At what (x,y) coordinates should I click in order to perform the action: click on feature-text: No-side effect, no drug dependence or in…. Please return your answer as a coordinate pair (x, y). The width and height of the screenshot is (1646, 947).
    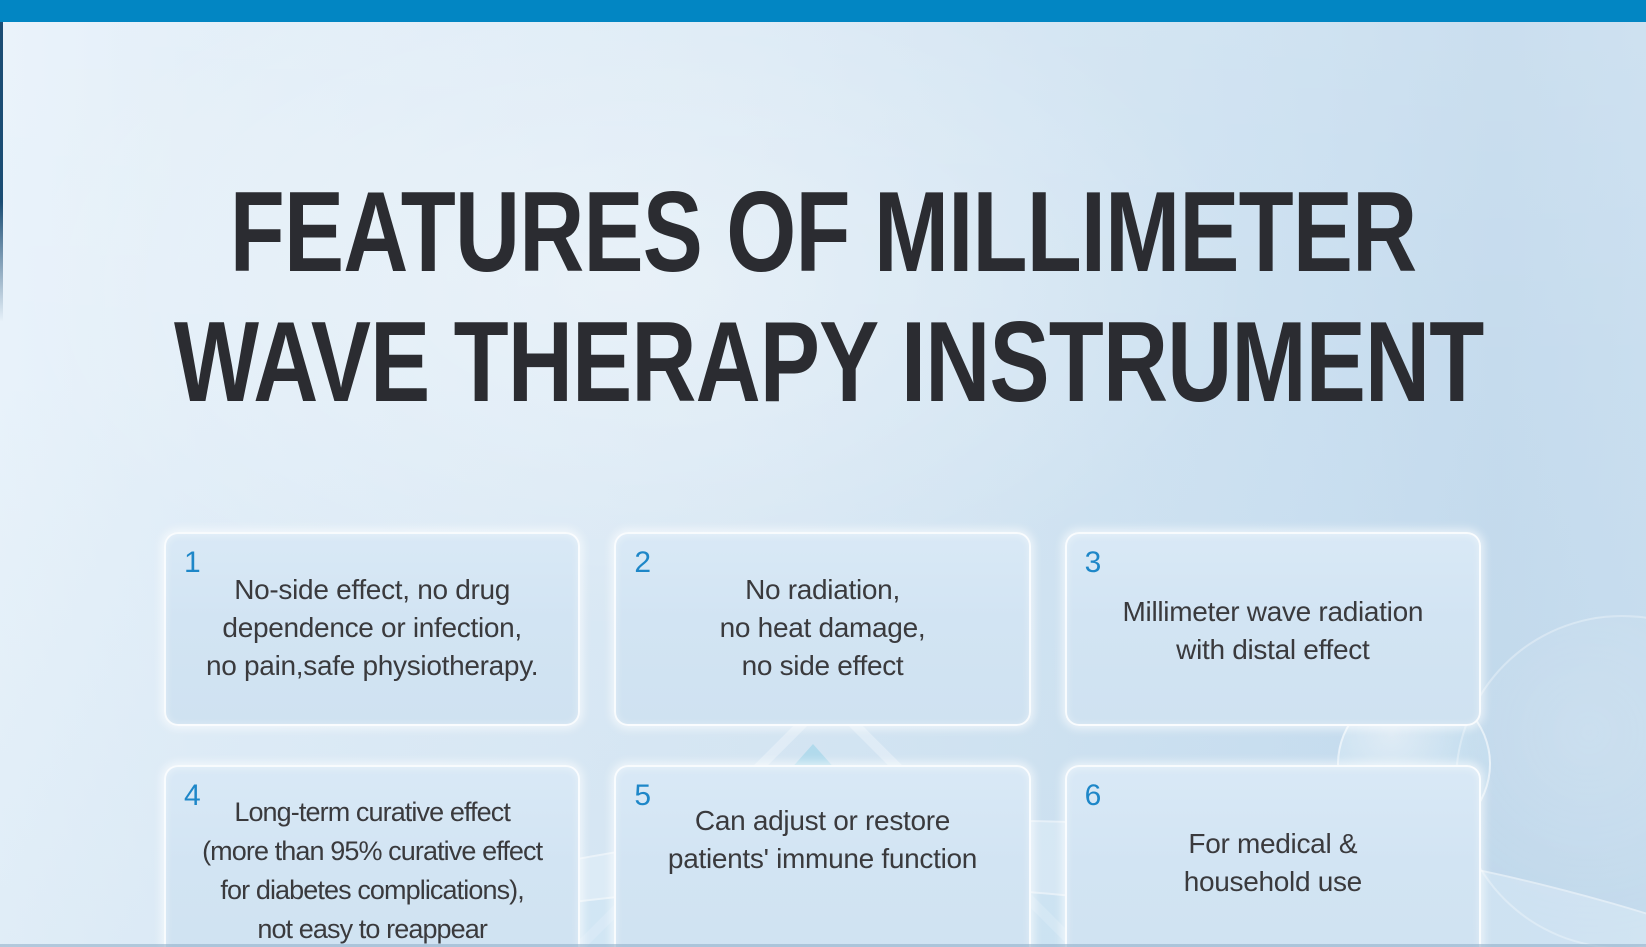
    Looking at the image, I should click on (372, 627).